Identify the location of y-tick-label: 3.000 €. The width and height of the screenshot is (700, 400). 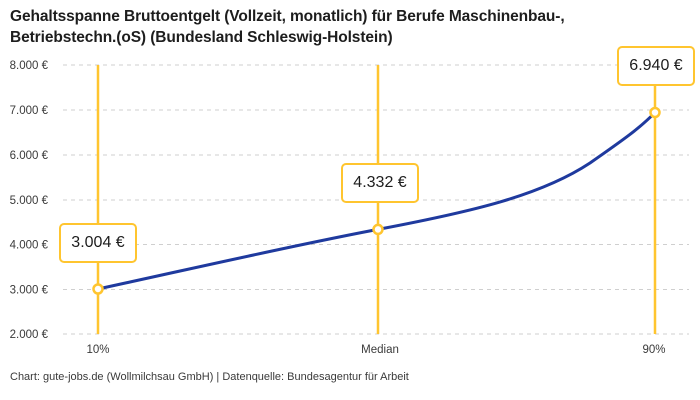
(29, 291).